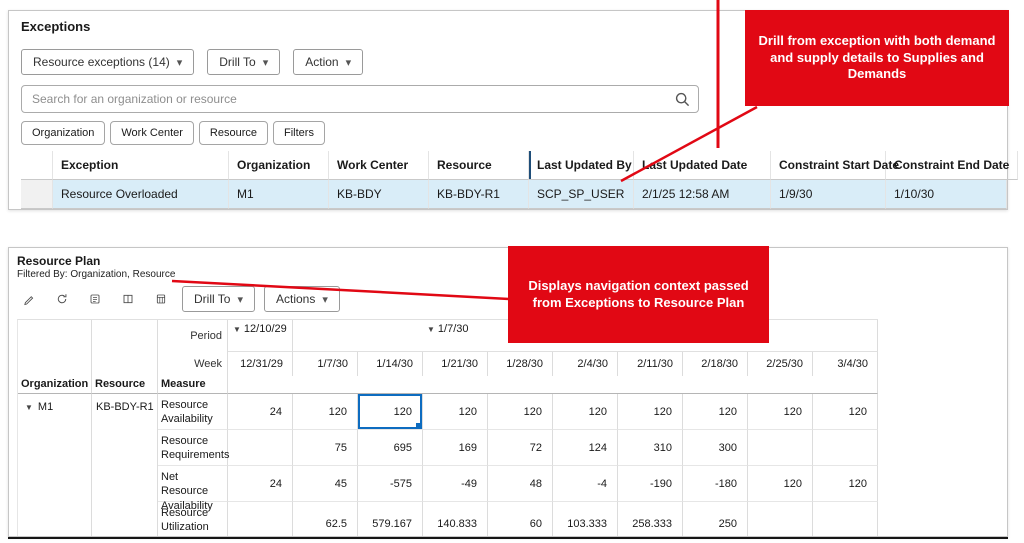 The image size is (1024, 543). What do you see at coordinates (585, 448) in the screenshot?
I see `grid-cell: 124` at bounding box center [585, 448].